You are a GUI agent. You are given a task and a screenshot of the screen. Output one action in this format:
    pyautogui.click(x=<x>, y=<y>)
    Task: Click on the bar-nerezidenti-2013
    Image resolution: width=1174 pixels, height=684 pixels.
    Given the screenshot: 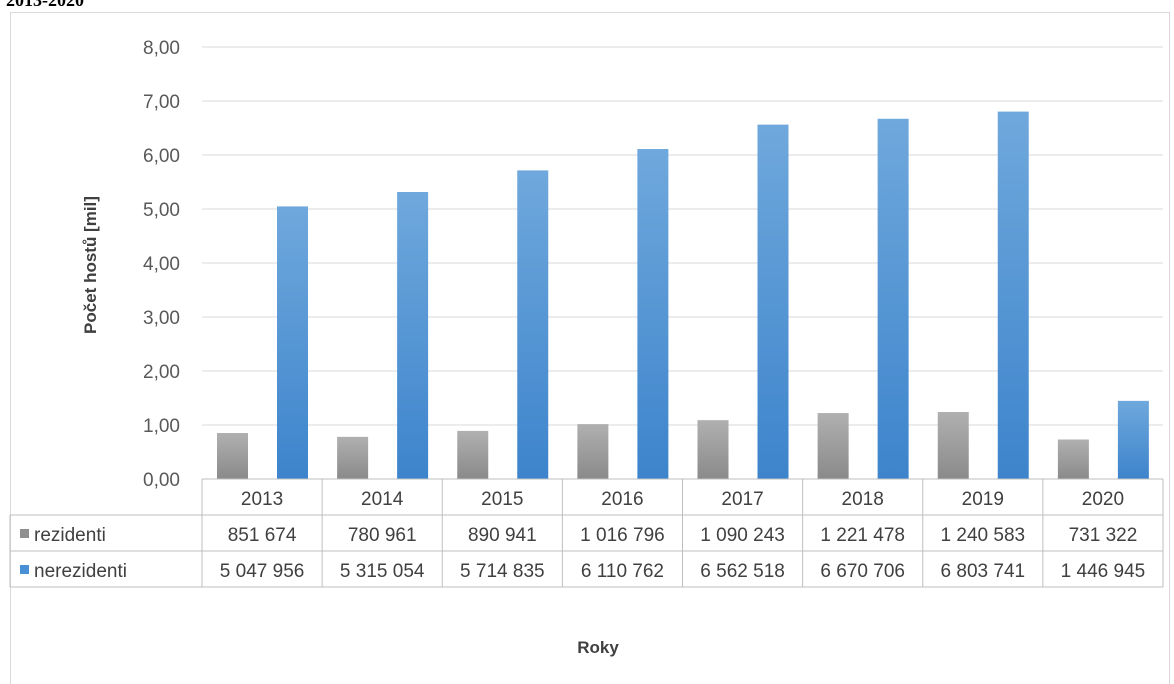 What is the action you would take?
    pyautogui.click(x=292, y=342)
    